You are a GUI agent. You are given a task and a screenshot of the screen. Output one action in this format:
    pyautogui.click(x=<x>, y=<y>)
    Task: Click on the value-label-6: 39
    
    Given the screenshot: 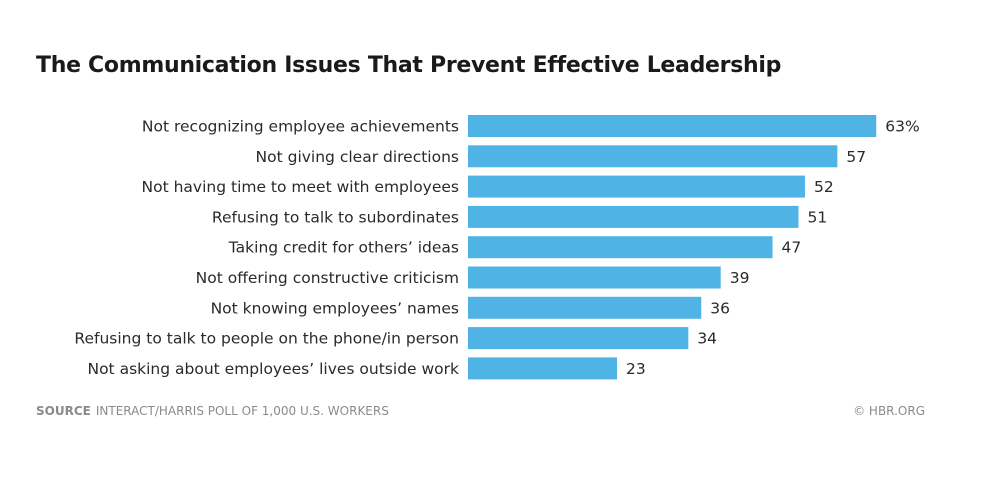 What is the action you would take?
    pyautogui.click(x=740, y=278)
    